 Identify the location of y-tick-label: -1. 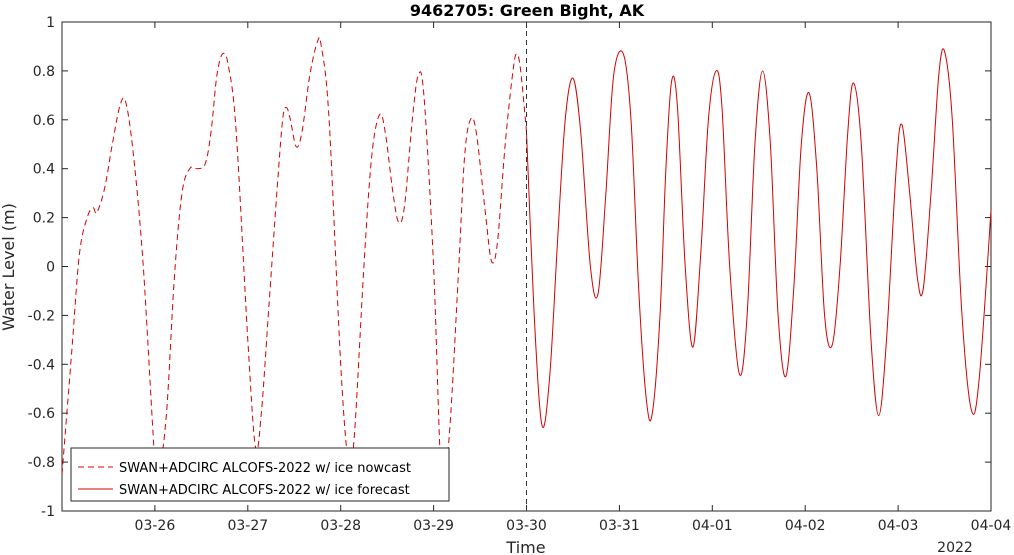
(48, 512).